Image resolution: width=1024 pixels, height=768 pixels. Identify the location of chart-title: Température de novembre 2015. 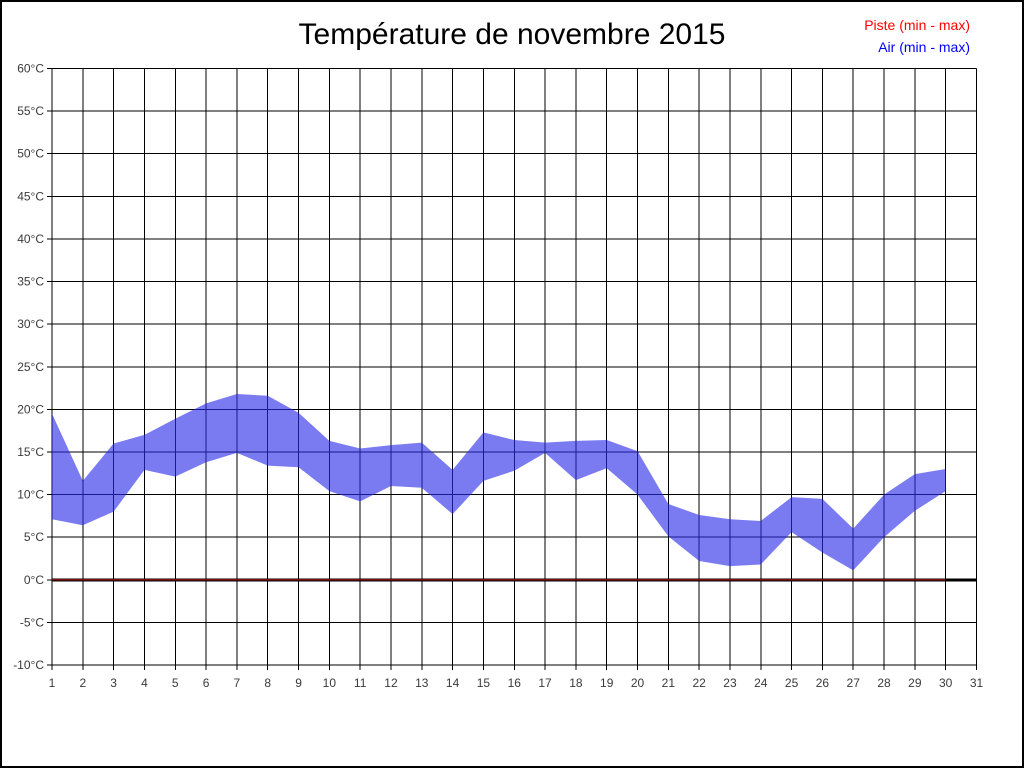
(512, 34).